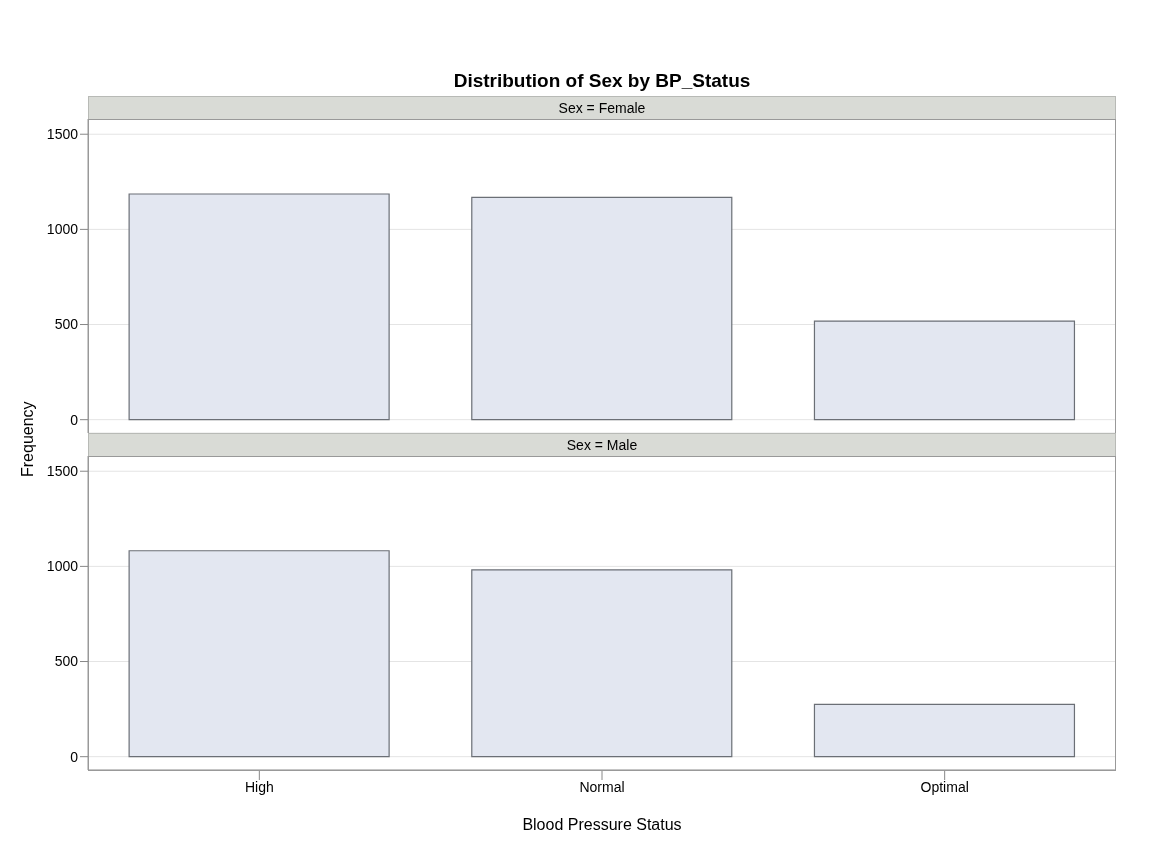 The image size is (1151, 867). Describe the element at coordinates (602, 81) in the screenshot. I see `chart-title: Distribution of Sex by BP_Status` at that location.